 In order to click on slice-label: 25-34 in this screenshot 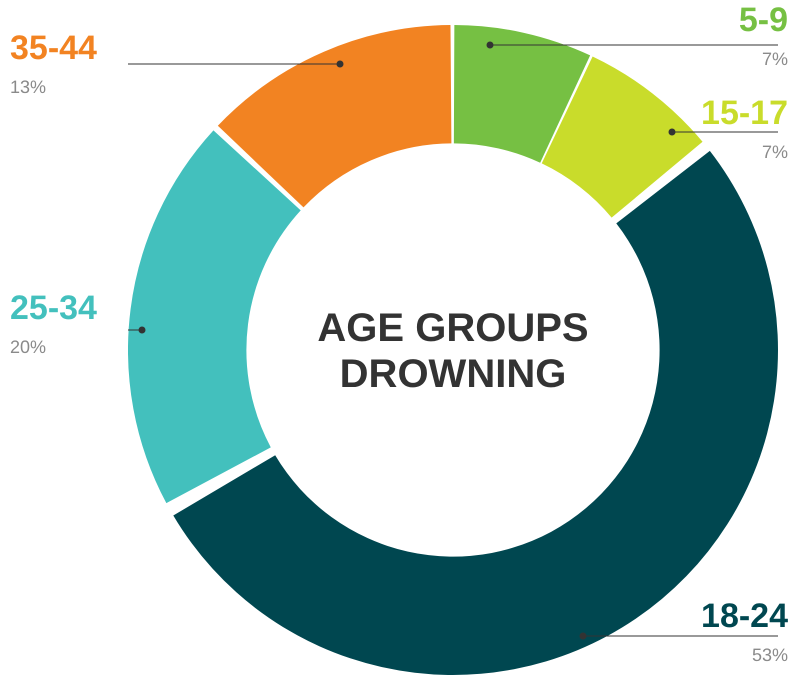, I will do `click(54, 308)`.